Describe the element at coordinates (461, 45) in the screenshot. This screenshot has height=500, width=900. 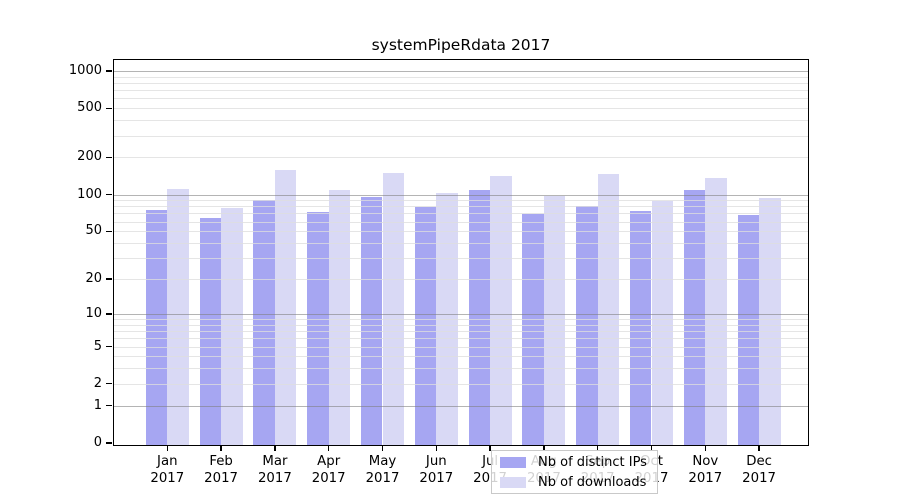
I see `chart-title: systemPipeRdata 2017` at that location.